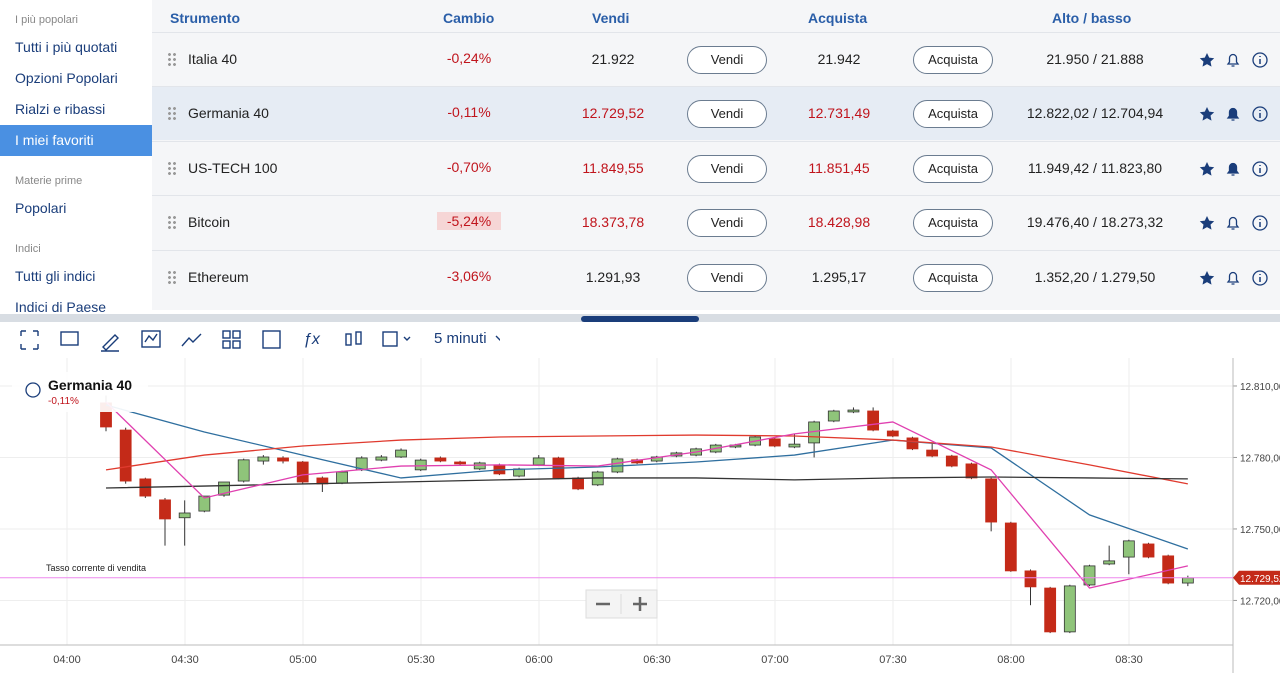 Image resolution: width=1280 pixels, height=673 pixels. I want to click on high-low: 11.949,42 / 11.823,80, so click(1095, 167).